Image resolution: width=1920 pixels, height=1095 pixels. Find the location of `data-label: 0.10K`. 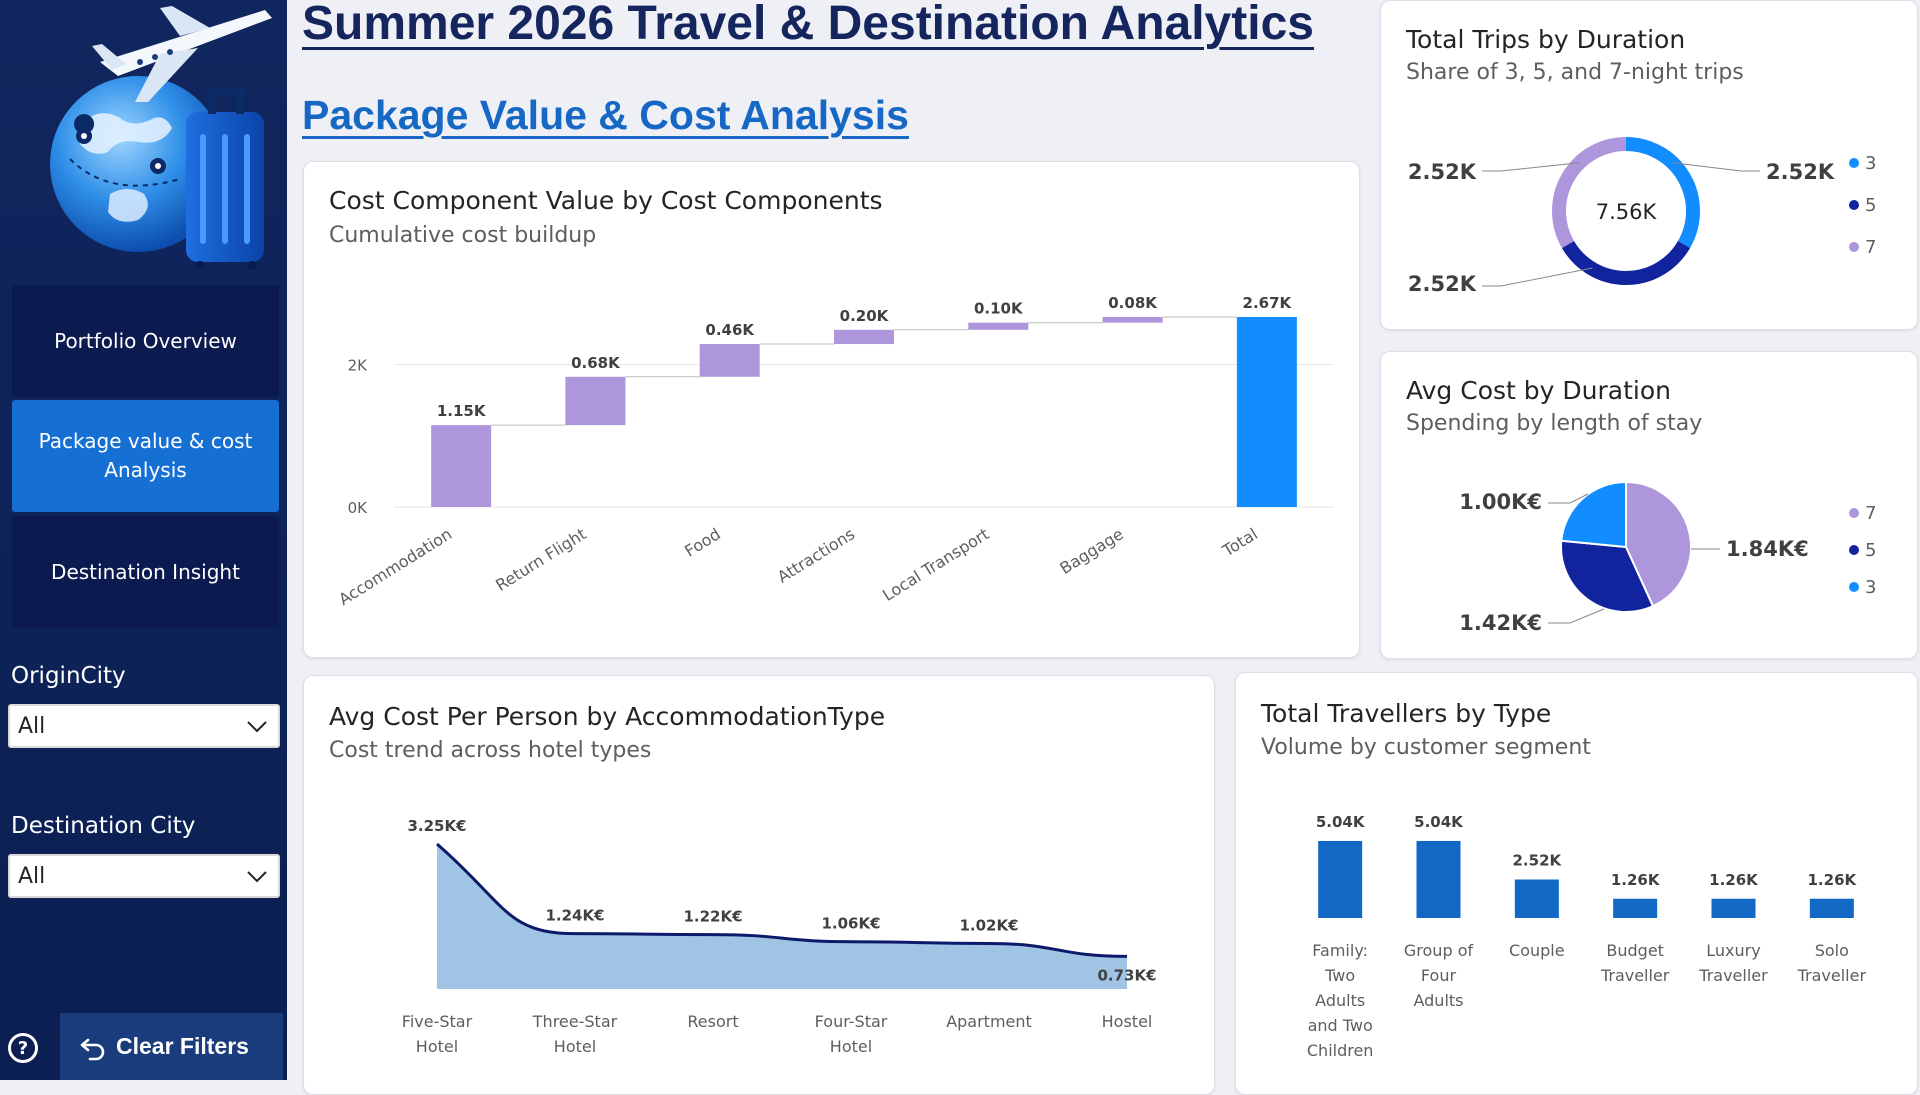

data-label: 0.10K is located at coordinates (999, 309).